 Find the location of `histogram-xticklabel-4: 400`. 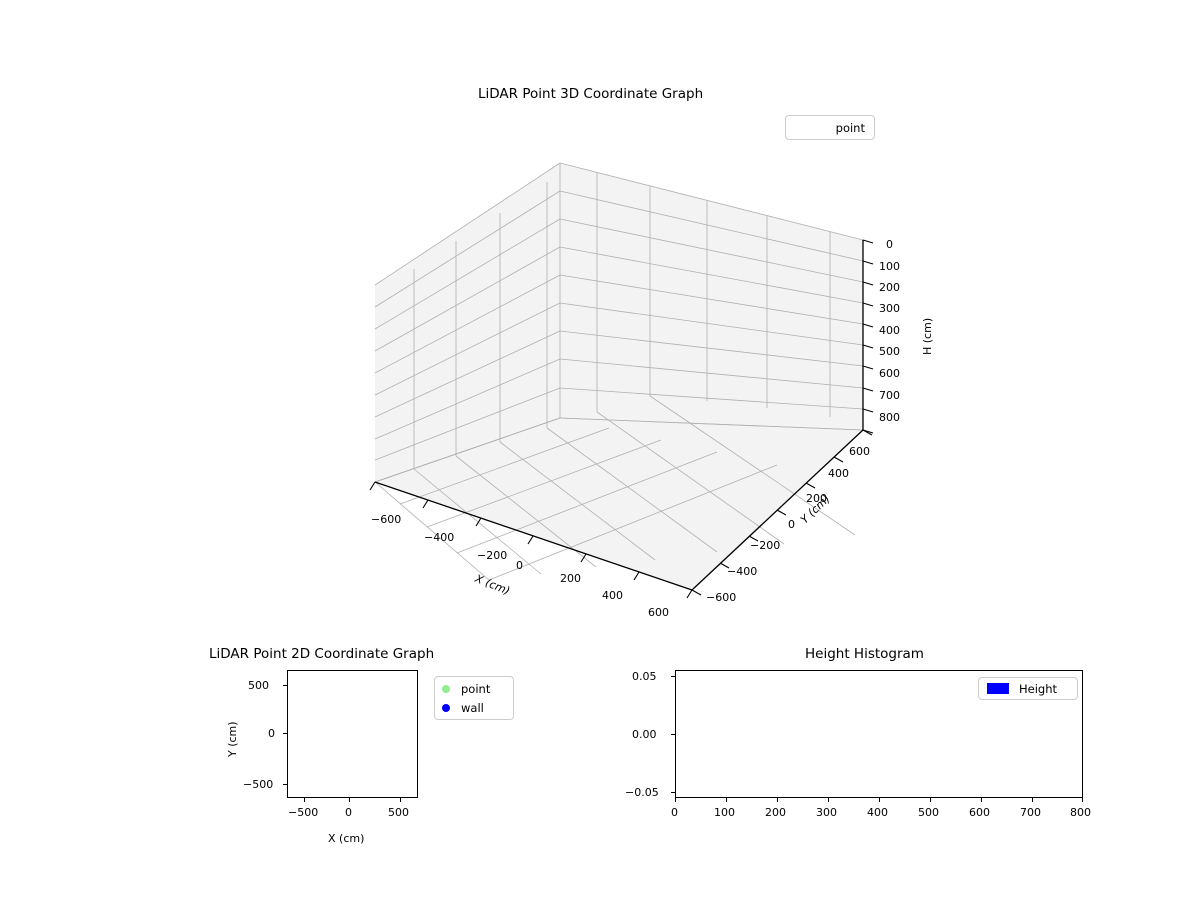

histogram-xticklabel-4: 400 is located at coordinates (877, 812).